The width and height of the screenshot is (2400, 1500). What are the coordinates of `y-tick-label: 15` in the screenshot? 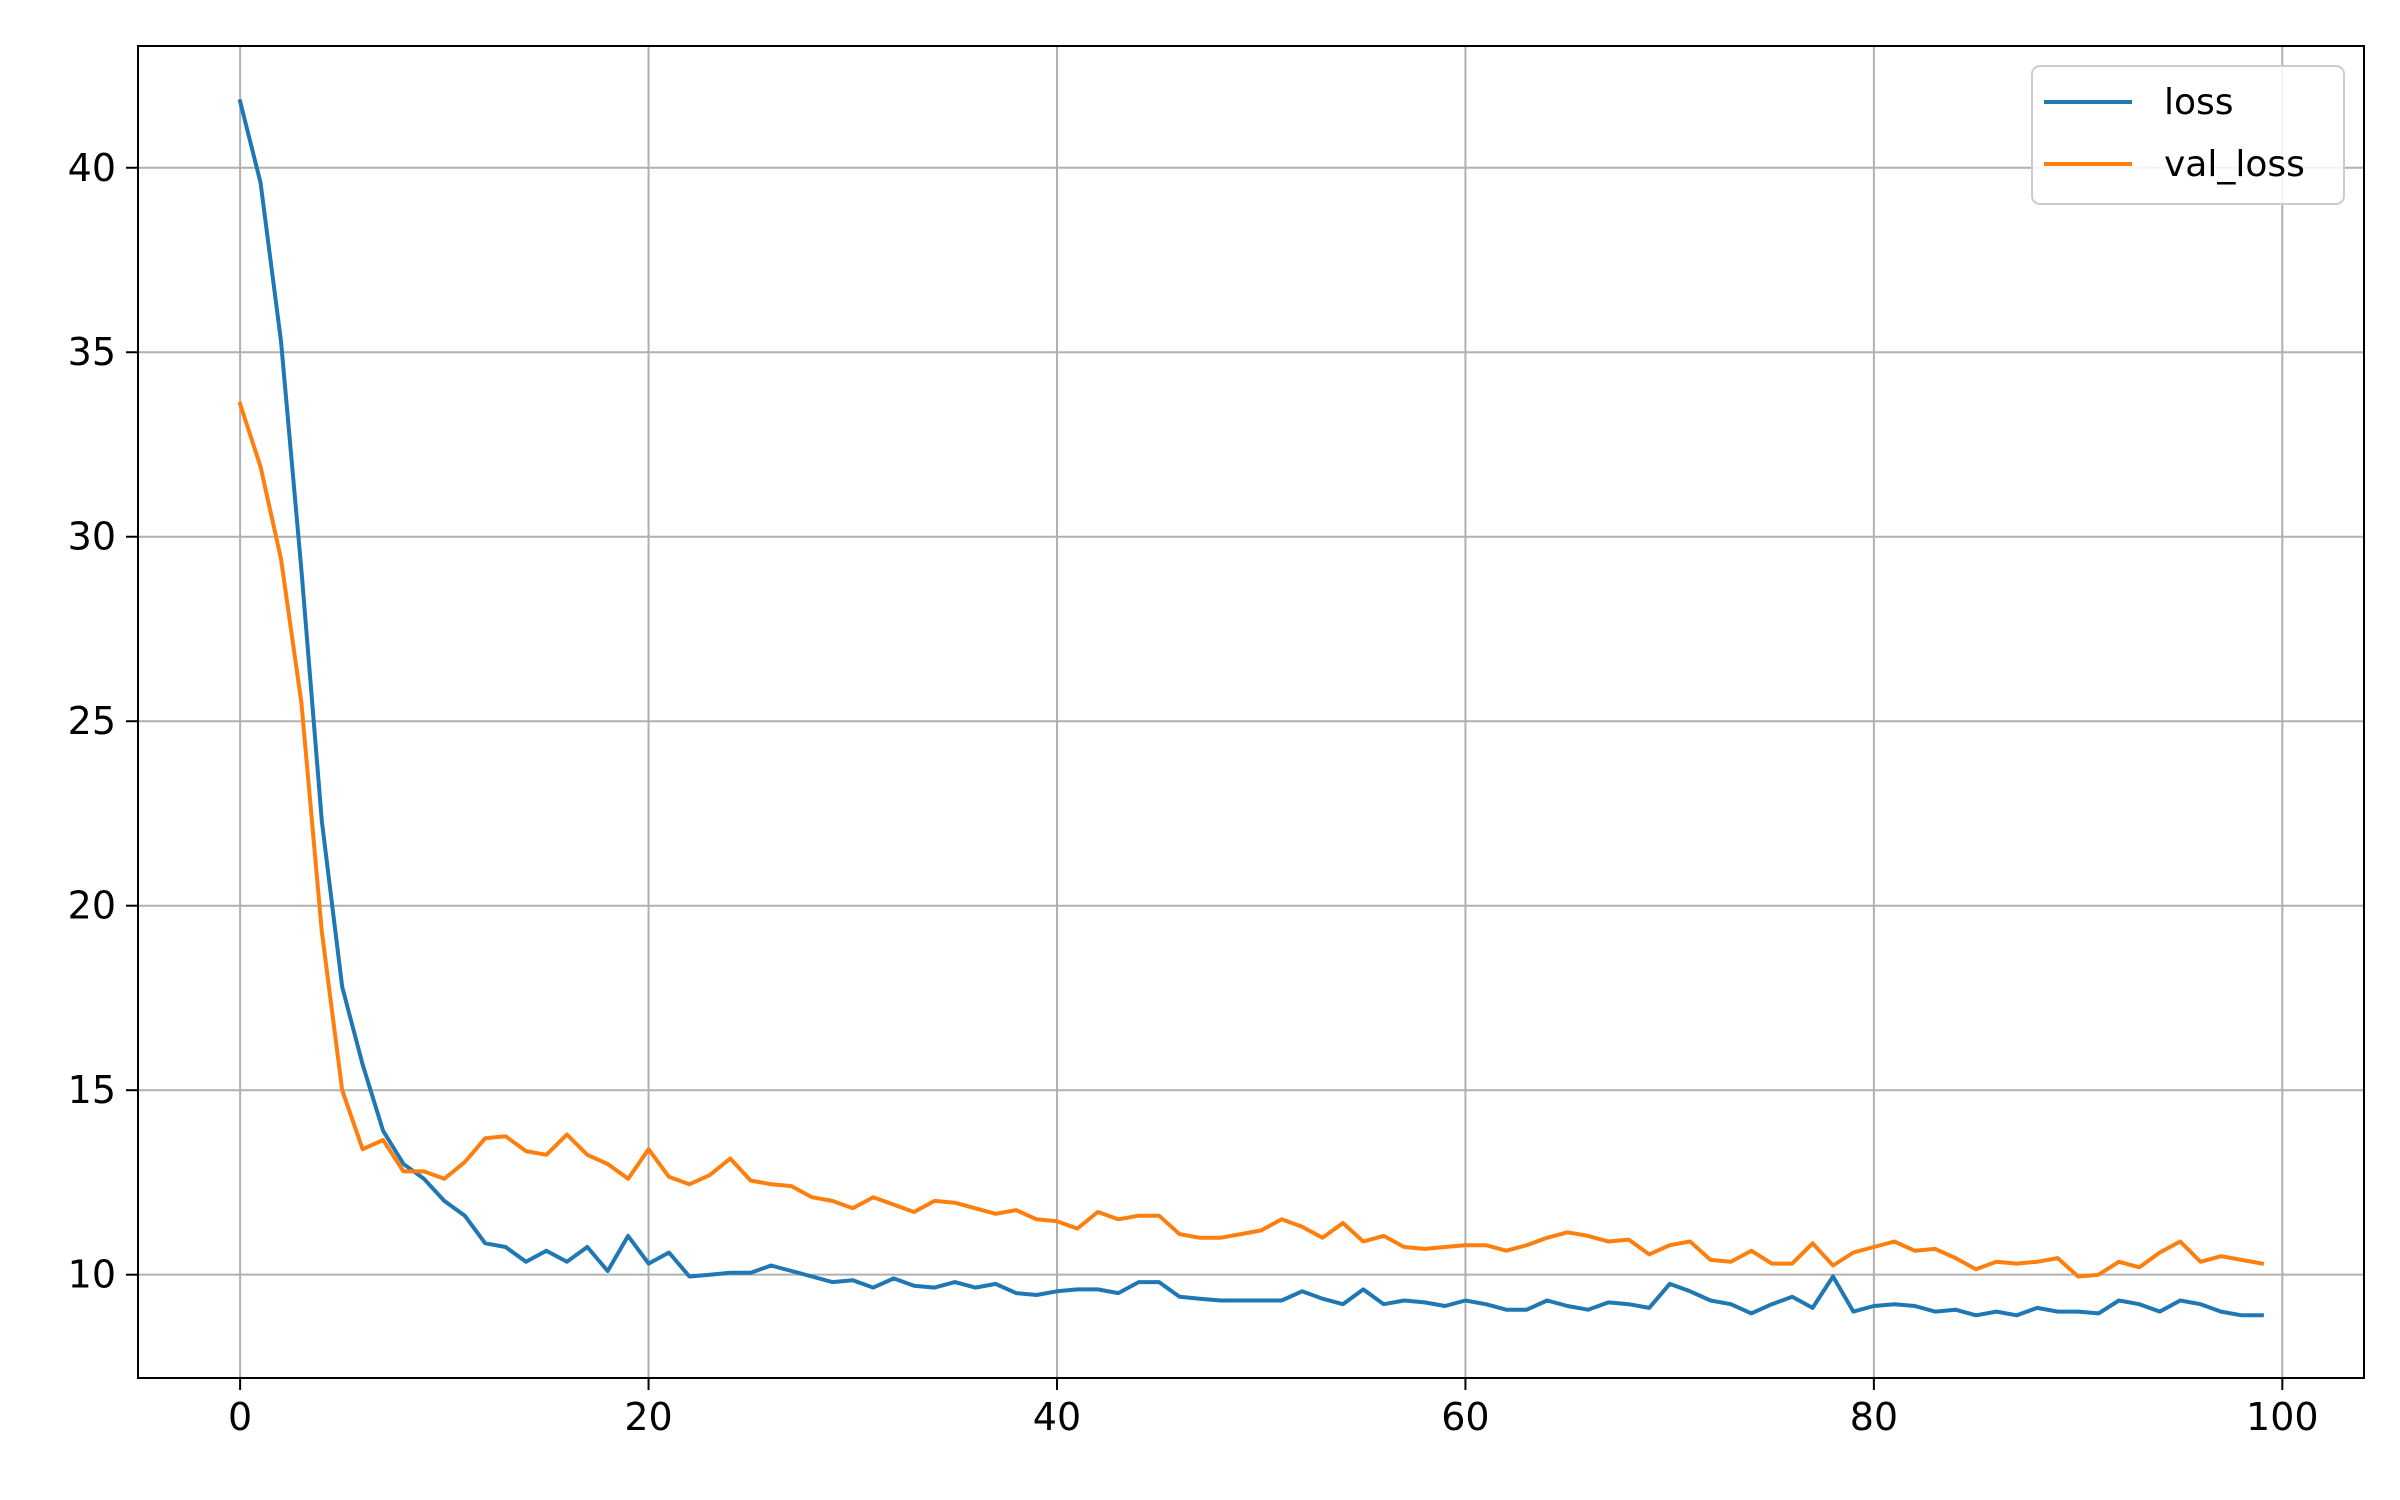 It's located at (92, 1090).